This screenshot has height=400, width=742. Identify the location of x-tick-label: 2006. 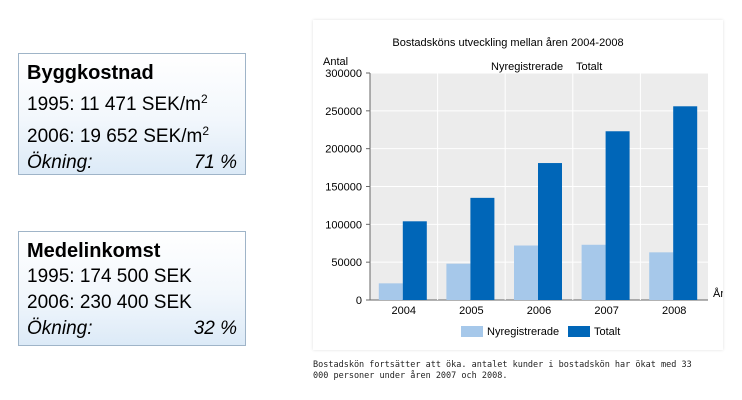
(539, 311).